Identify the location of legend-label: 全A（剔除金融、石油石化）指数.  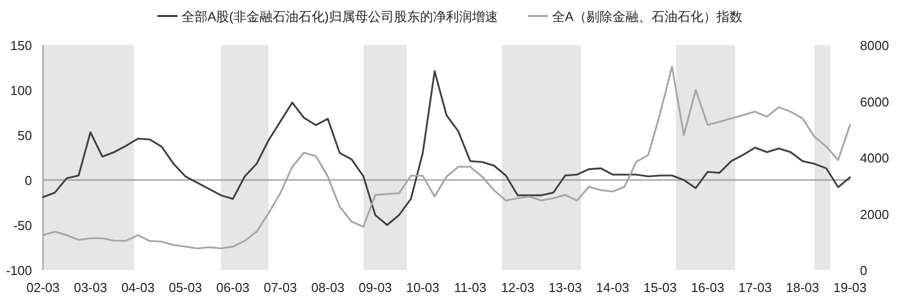
(647, 16).